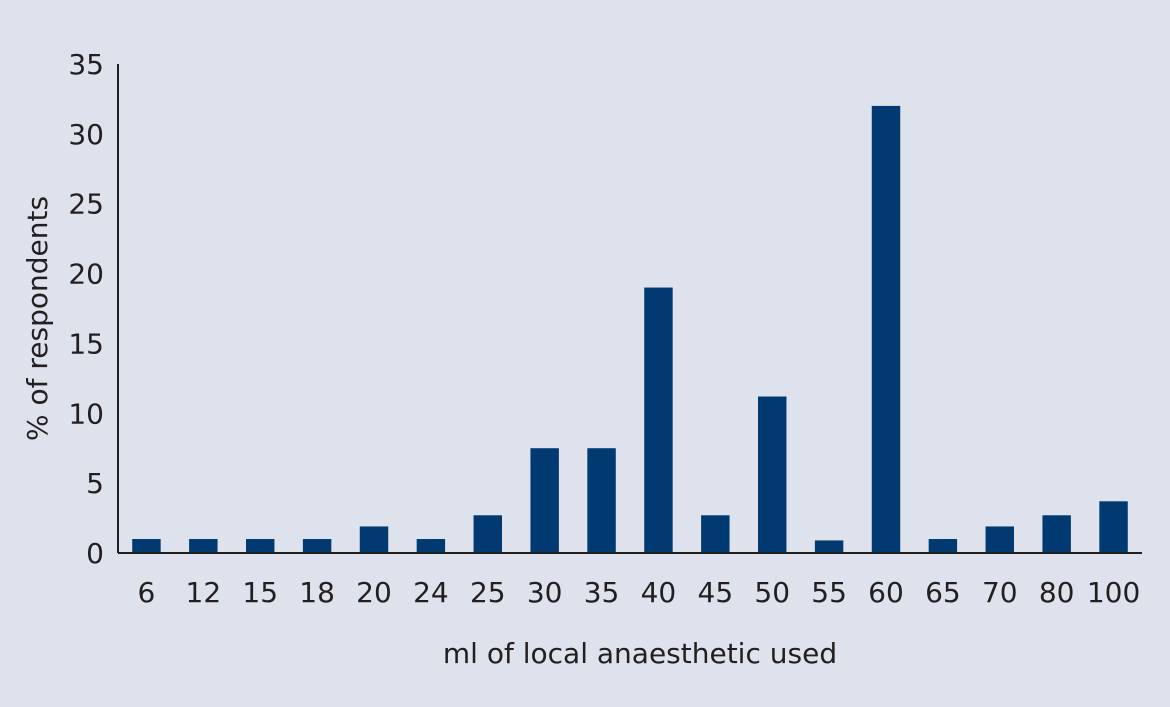  Describe the element at coordinates (640, 653) in the screenshot. I see `x-axis-title: ml of local anaesthetic used` at that location.